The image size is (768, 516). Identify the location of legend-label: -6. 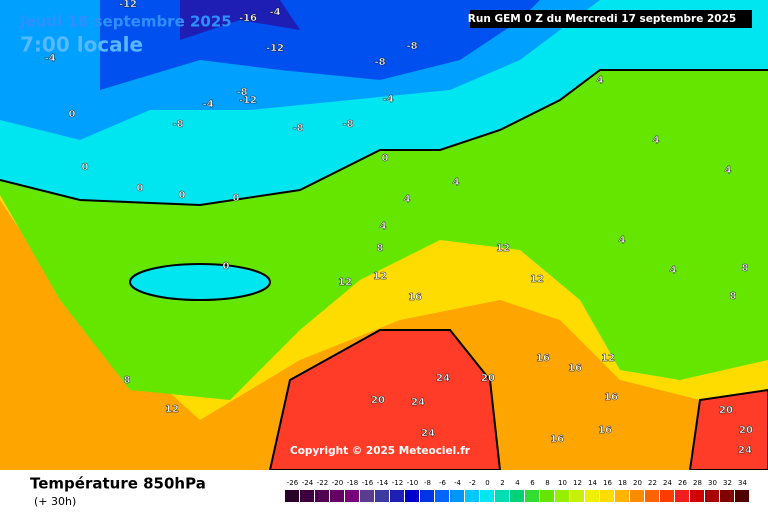
(443, 483).